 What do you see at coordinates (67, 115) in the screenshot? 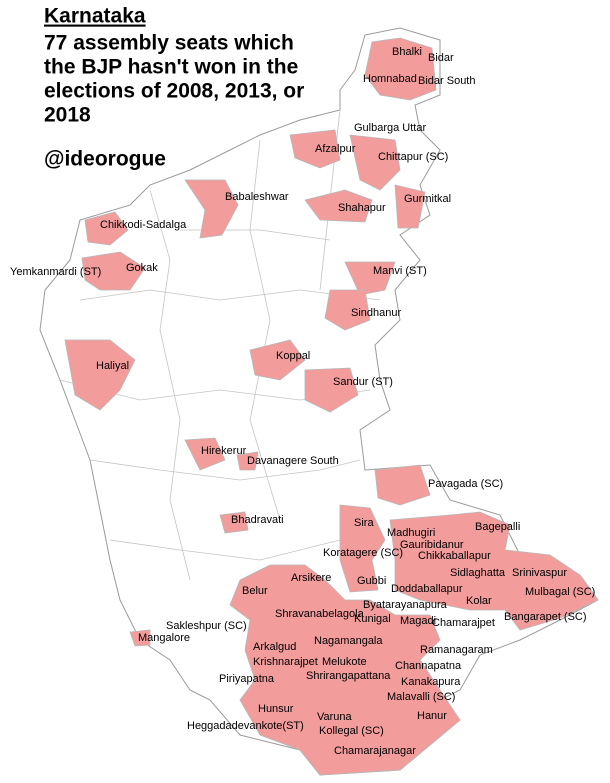
I see `subtitle-line: 2018` at bounding box center [67, 115].